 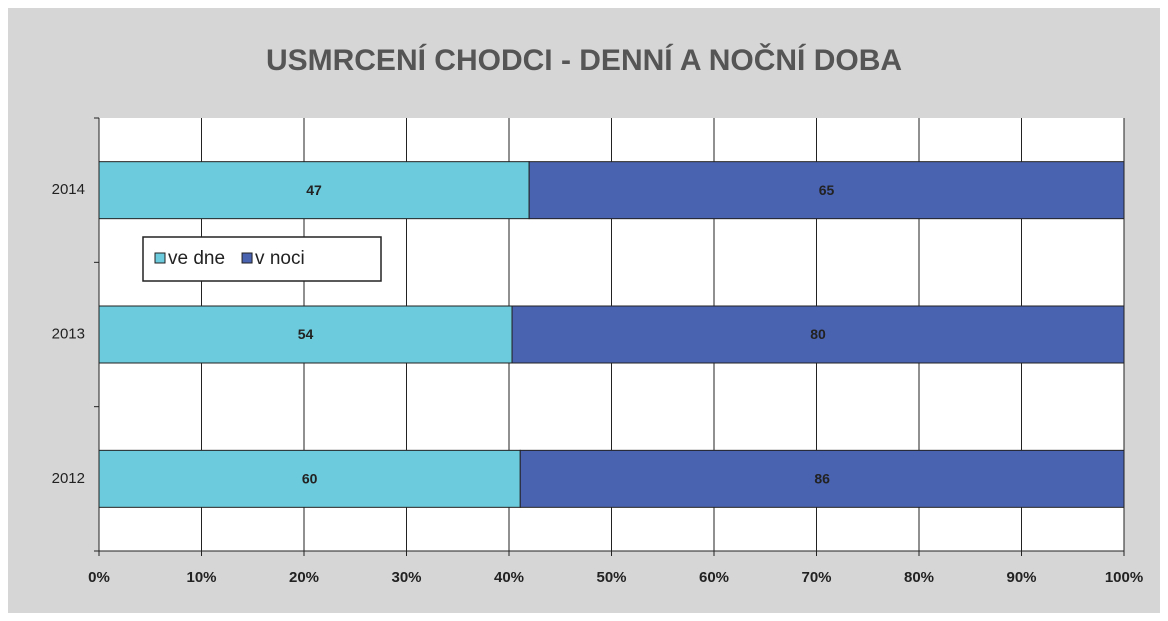 What do you see at coordinates (584, 60) in the screenshot?
I see `chart-title: USMRCENÍ CHODCI - DENNÍ A NOČNÍ DOBA` at bounding box center [584, 60].